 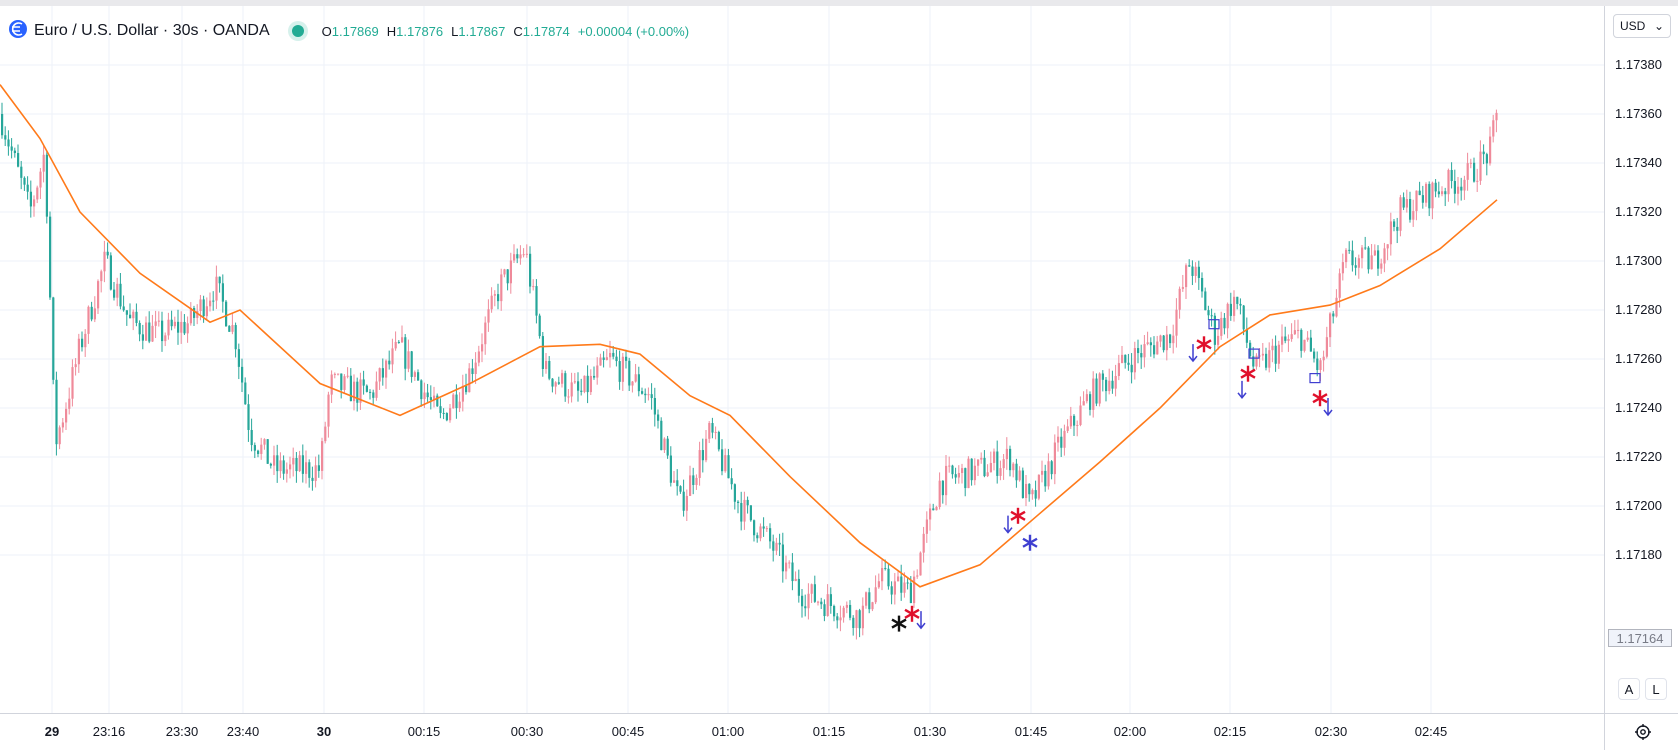 What do you see at coordinates (455, 31) in the screenshot?
I see `low-key: L` at bounding box center [455, 31].